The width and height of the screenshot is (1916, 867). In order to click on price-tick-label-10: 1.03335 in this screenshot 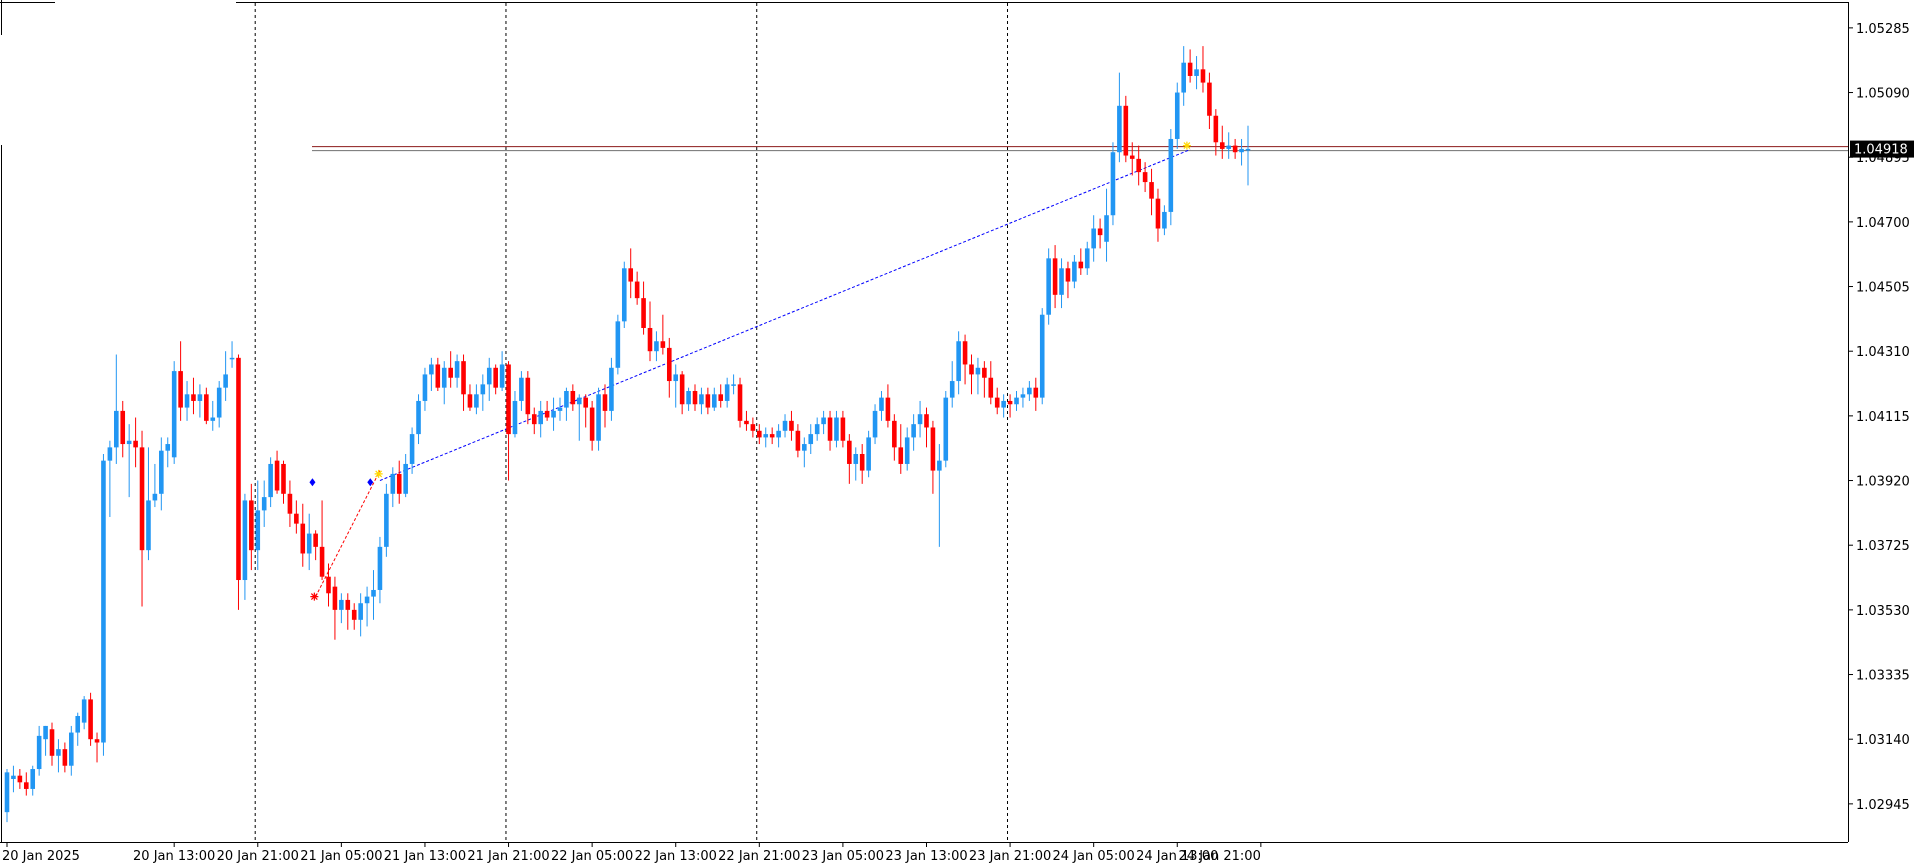, I will do `click(1883, 676)`.